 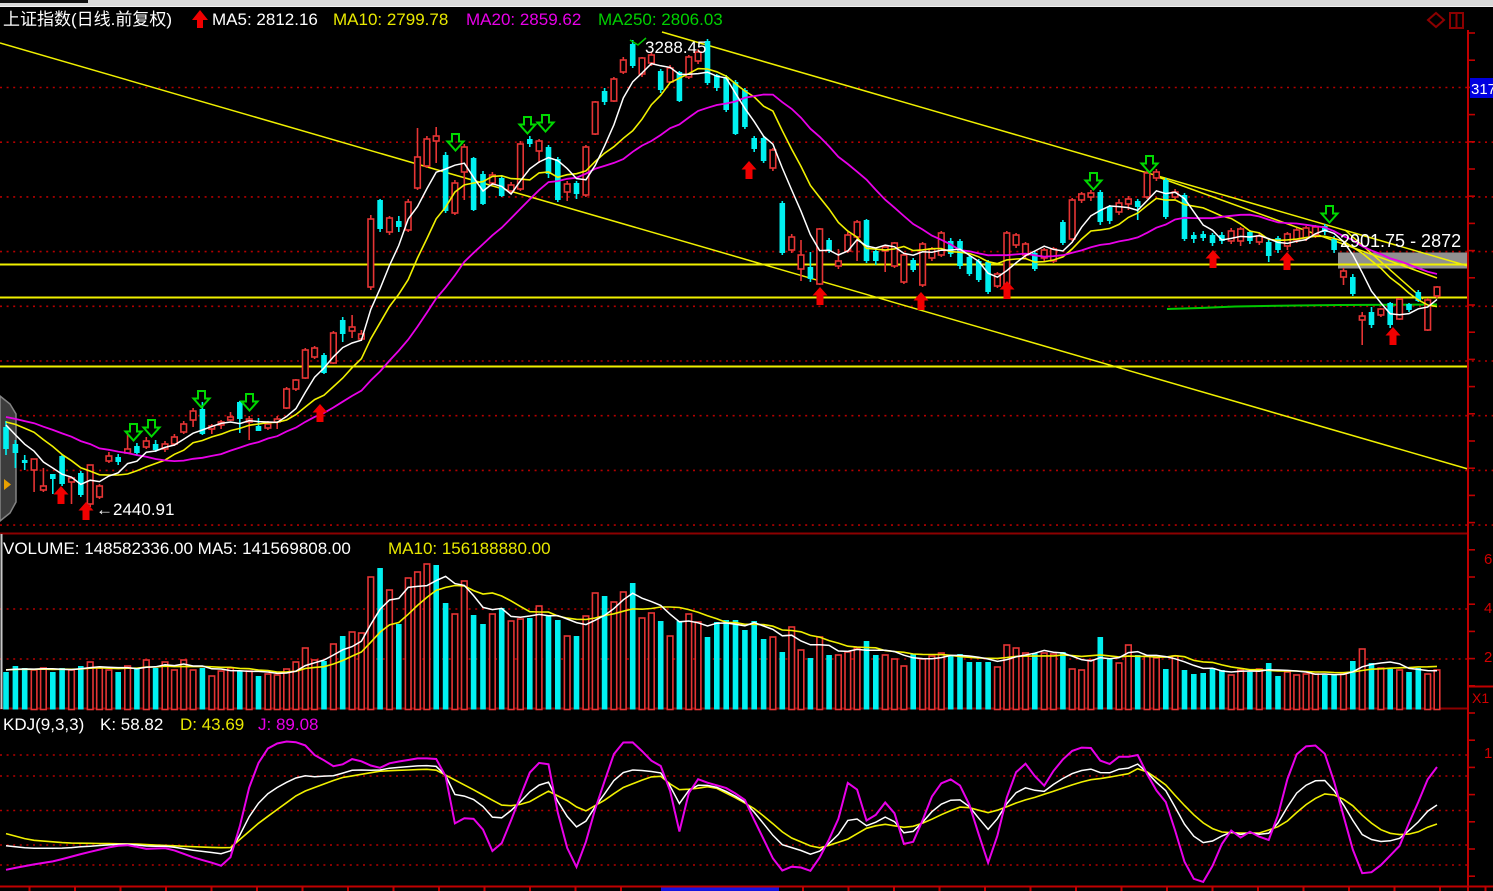 What do you see at coordinates (660, 19) in the screenshot?
I see `svg-text: MA250: 2806.03` at bounding box center [660, 19].